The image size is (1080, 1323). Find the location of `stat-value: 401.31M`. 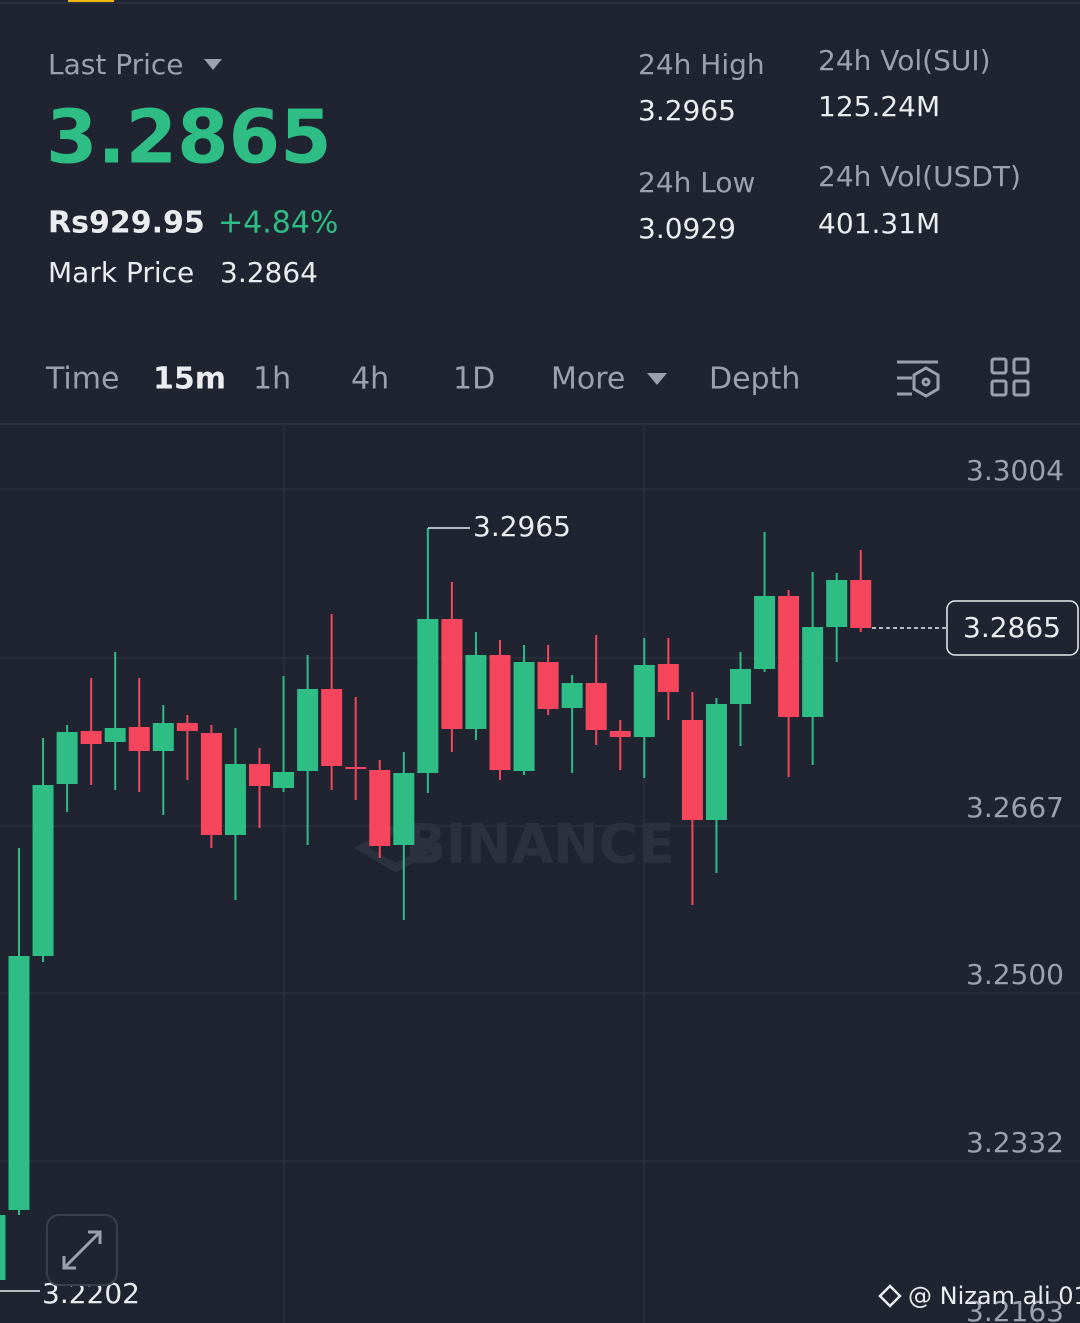

stat-value: 401.31M is located at coordinates (879, 223).